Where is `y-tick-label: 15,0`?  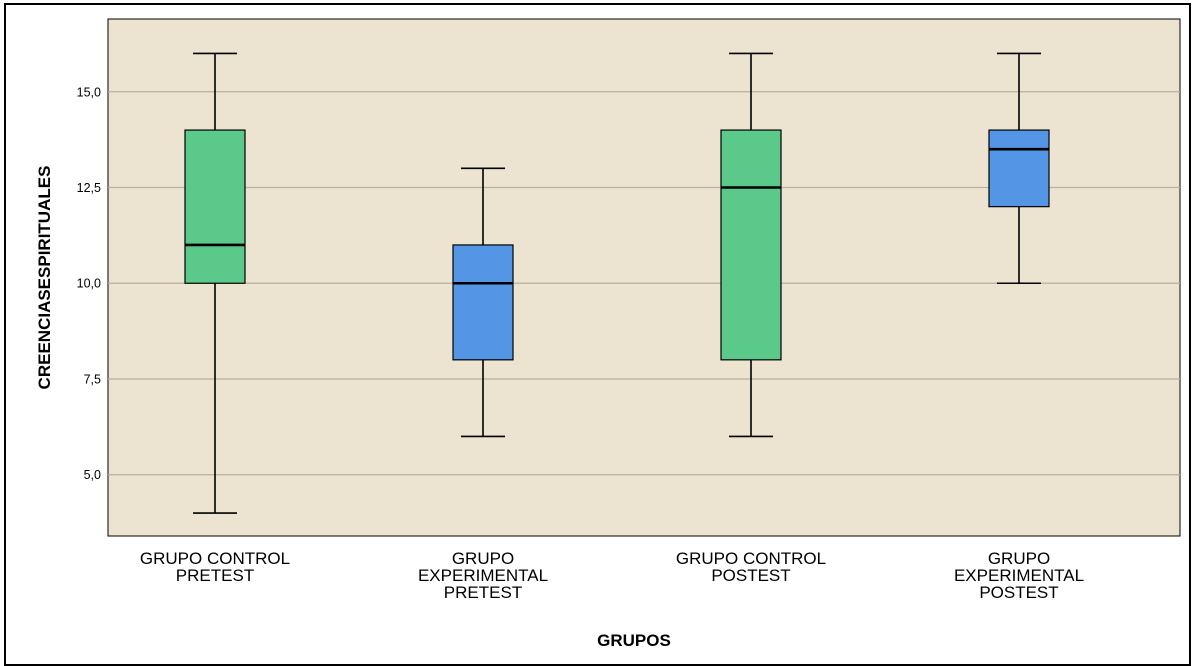
y-tick-label: 15,0 is located at coordinates (89, 92).